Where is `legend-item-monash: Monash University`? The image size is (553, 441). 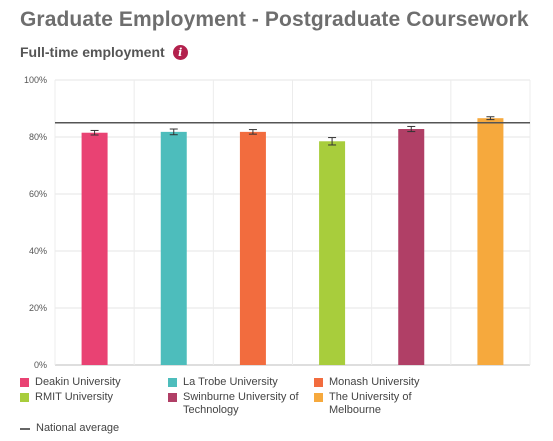 legend-item-monash: Monash University is located at coordinates (389, 382).